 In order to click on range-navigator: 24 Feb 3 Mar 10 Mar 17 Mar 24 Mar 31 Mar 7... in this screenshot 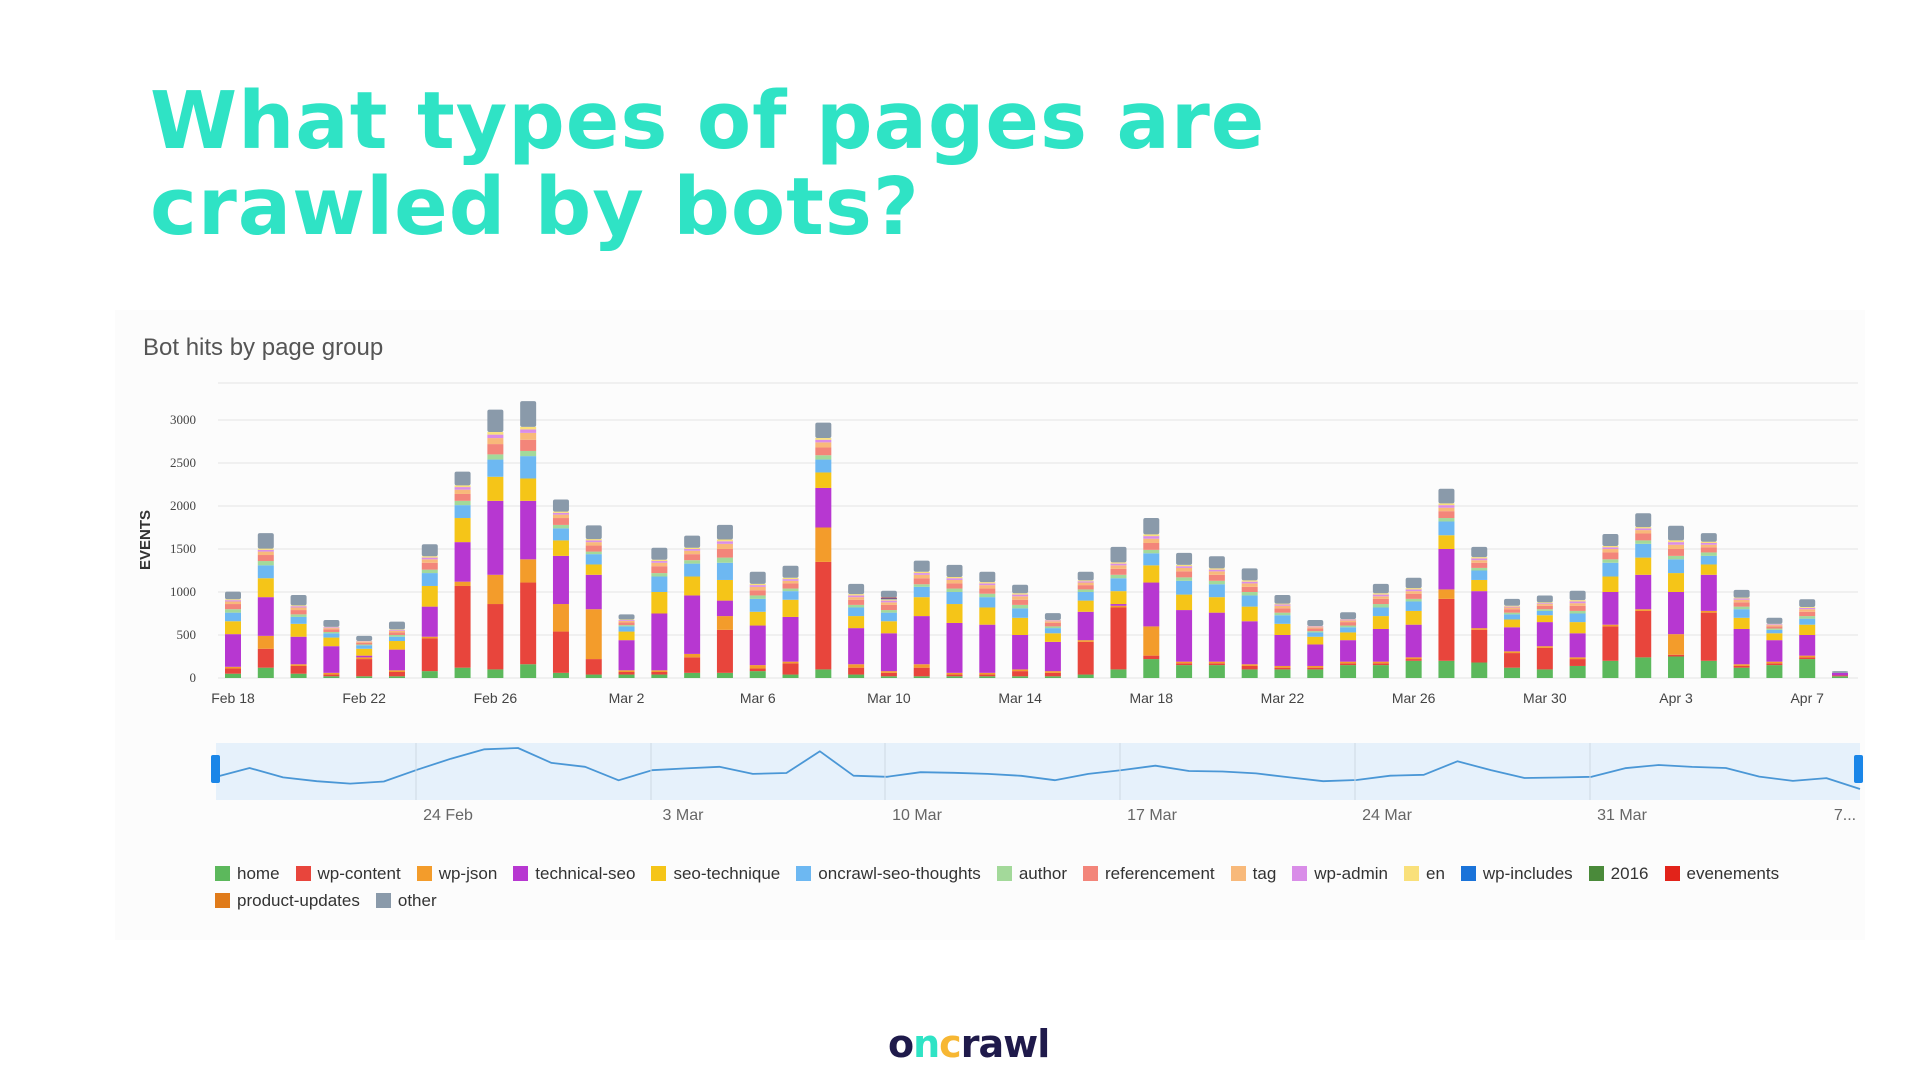, I will do `click(1037, 783)`.